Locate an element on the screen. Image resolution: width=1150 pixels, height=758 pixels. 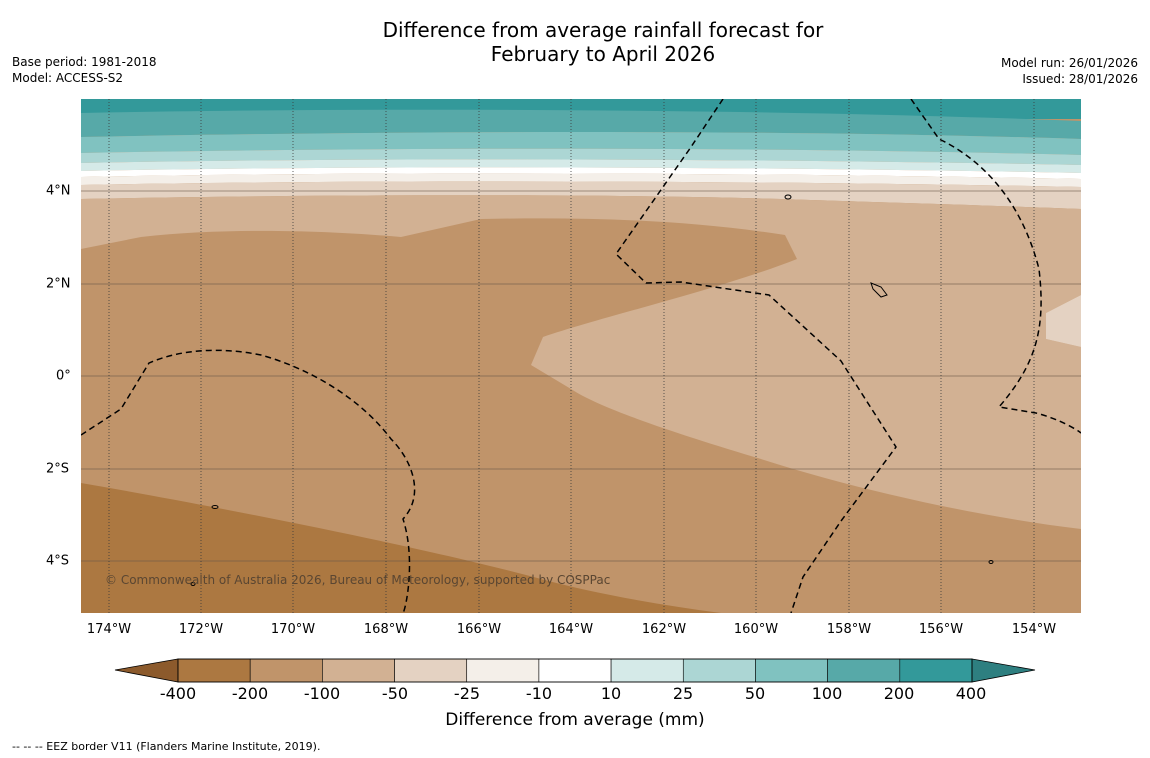
lat-label-0: 0° is located at coordinates (63, 376).